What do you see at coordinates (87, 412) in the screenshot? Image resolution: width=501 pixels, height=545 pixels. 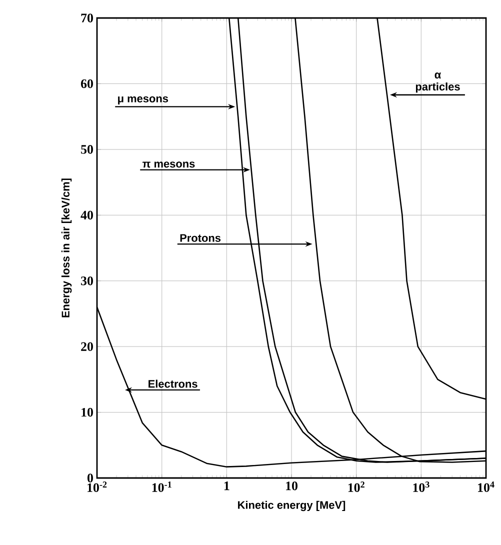 I see `y-tick-label: 10` at bounding box center [87, 412].